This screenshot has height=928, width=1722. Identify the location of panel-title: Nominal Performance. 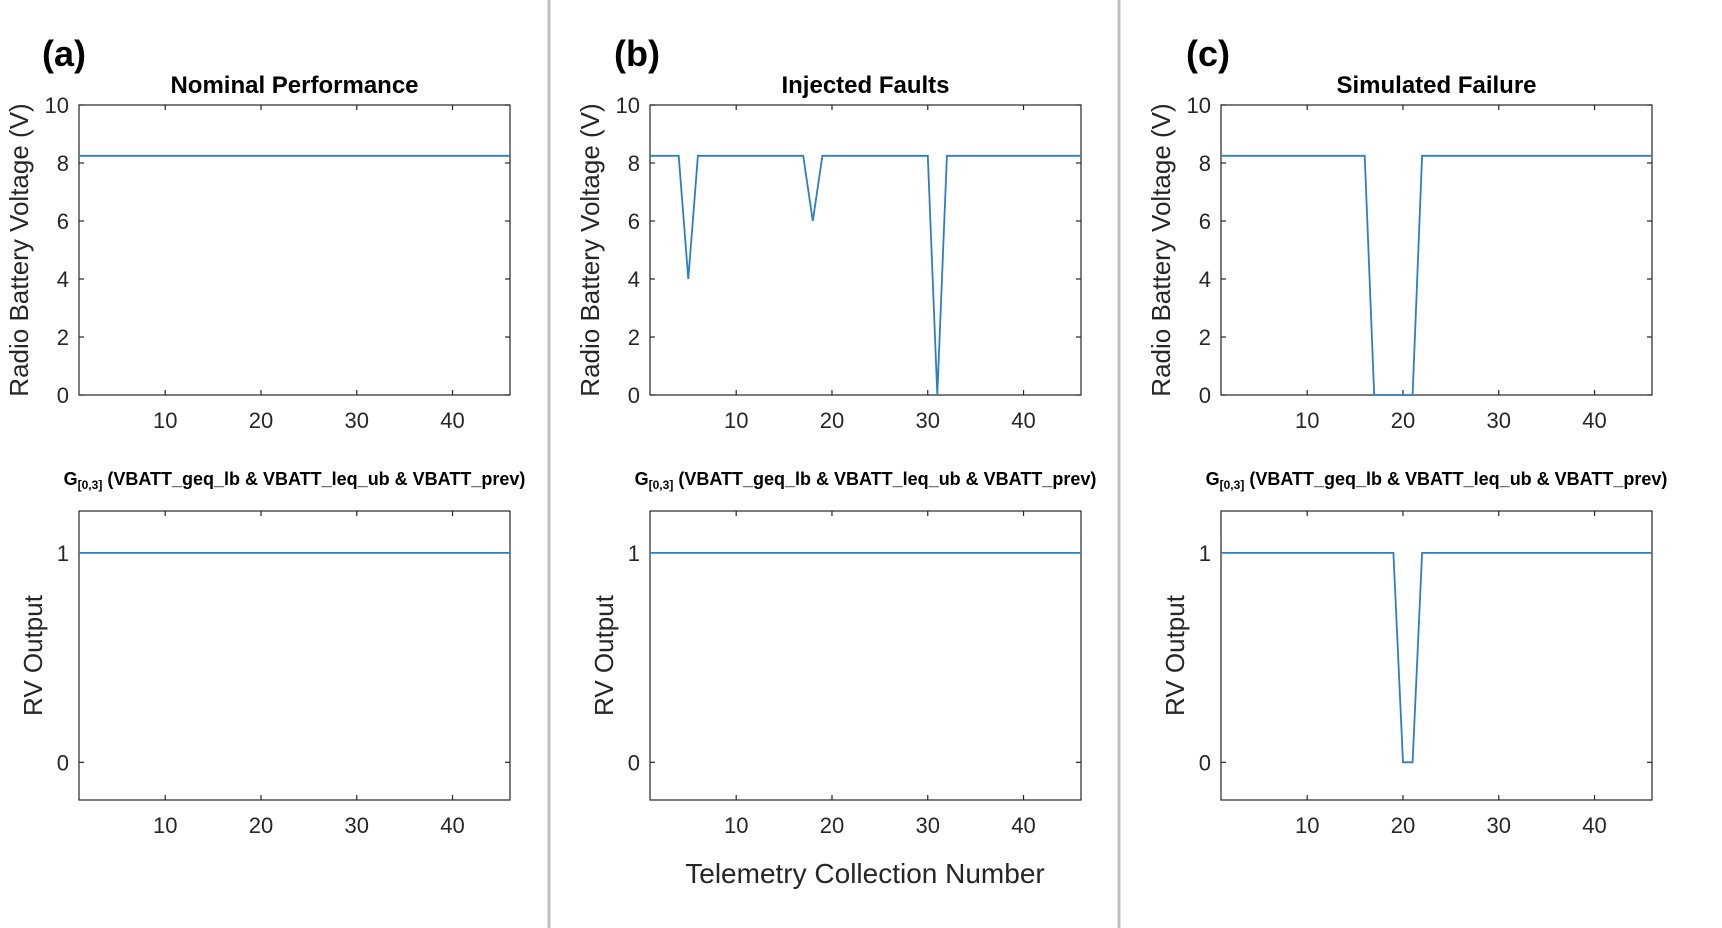
(294, 85).